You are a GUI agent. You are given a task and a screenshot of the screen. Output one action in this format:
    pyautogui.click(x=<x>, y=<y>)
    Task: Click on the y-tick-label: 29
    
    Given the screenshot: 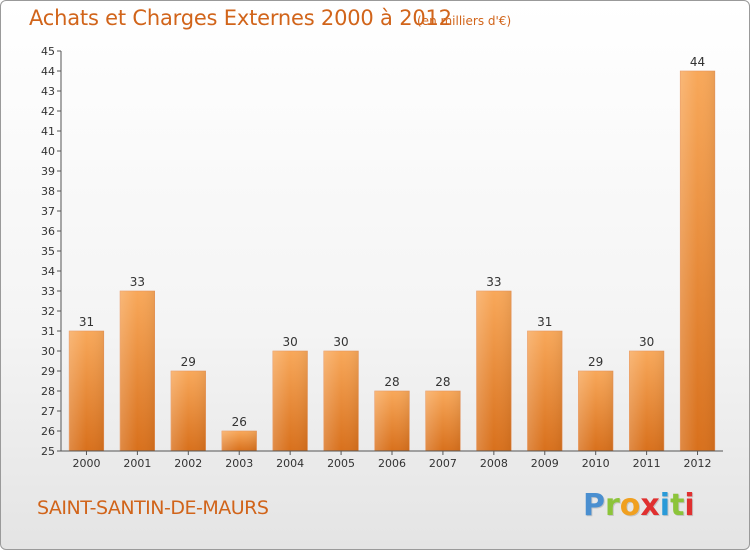 What is the action you would take?
    pyautogui.click(x=48, y=371)
    